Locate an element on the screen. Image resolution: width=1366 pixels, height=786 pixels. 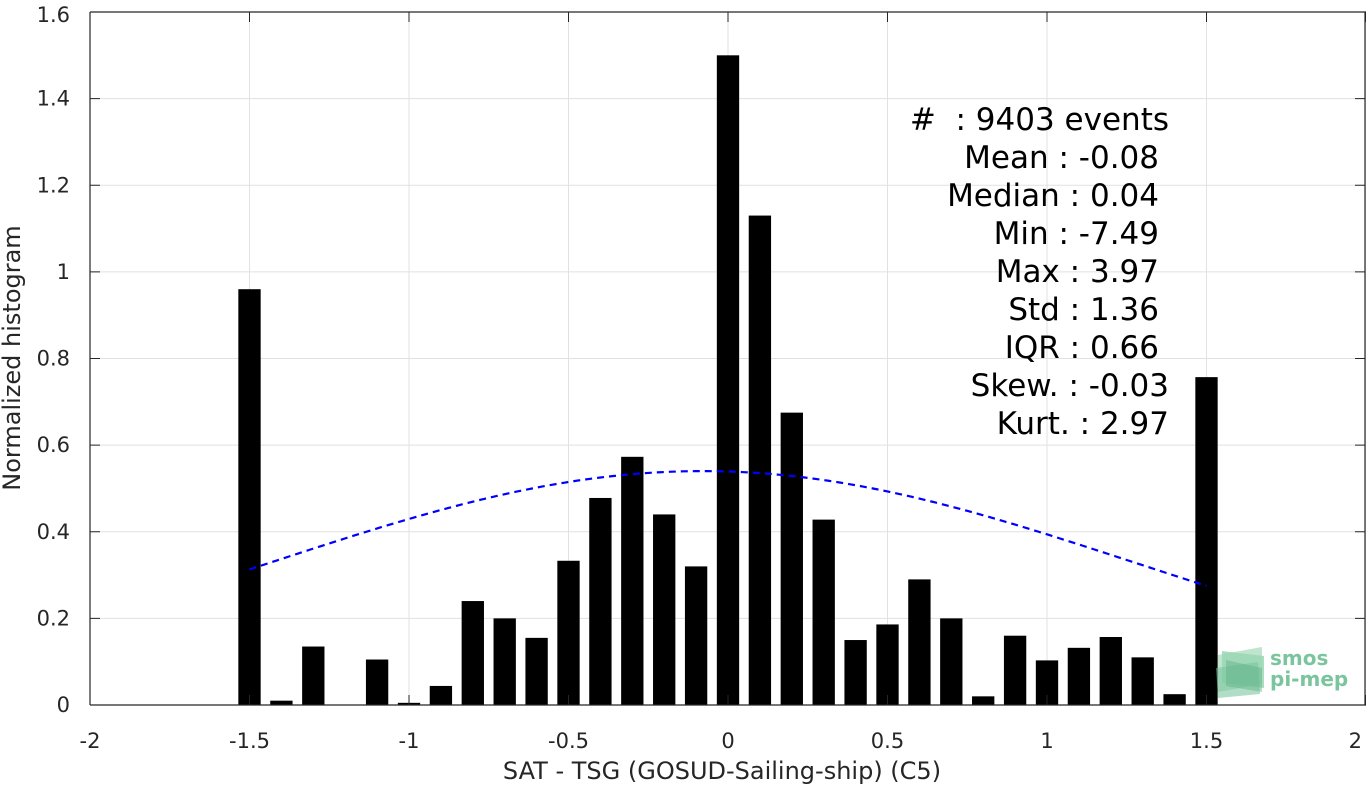
x-tick-label: 0.5 is located at coordinates (887, 741).